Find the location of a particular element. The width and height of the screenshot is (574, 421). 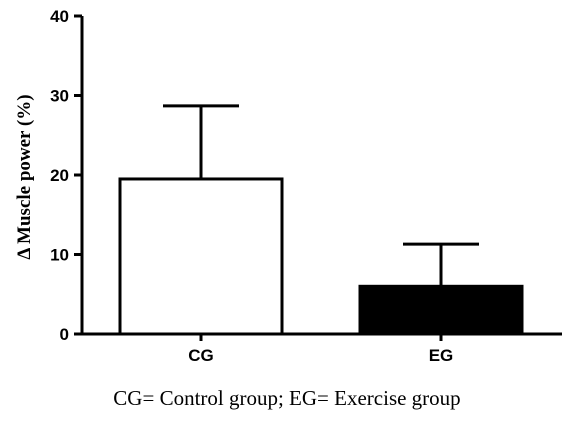

y-tick-label-40: 40 is located at coordinates (59, 16).